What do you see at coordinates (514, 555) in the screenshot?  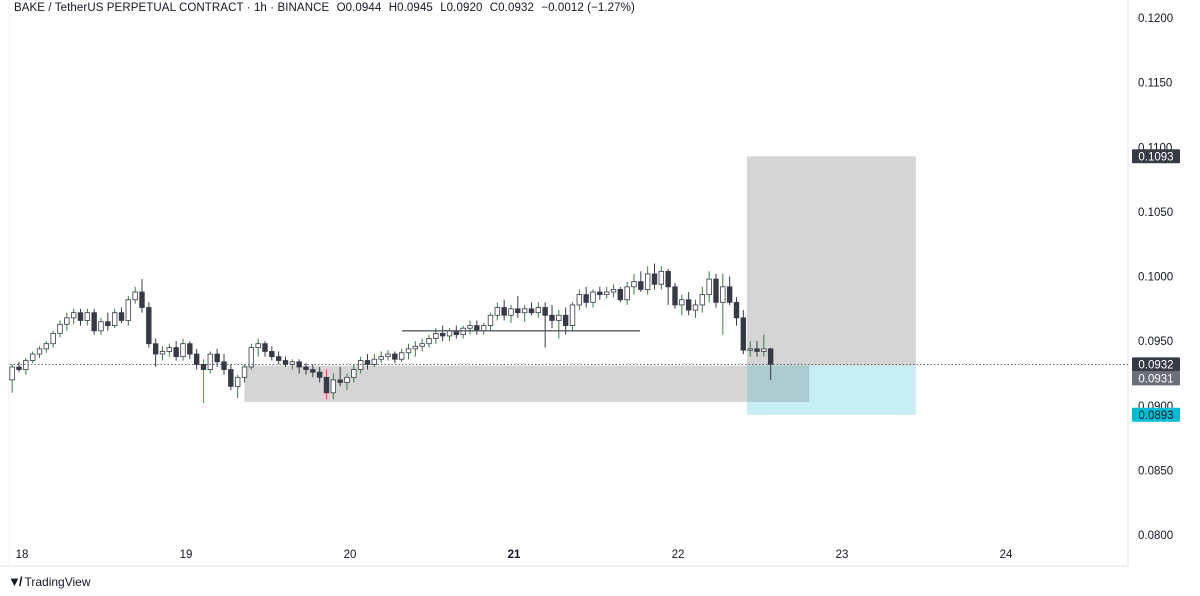 I see `time-axis: 18 19 20 21 22 23 24` at bounding box center [514, 555].